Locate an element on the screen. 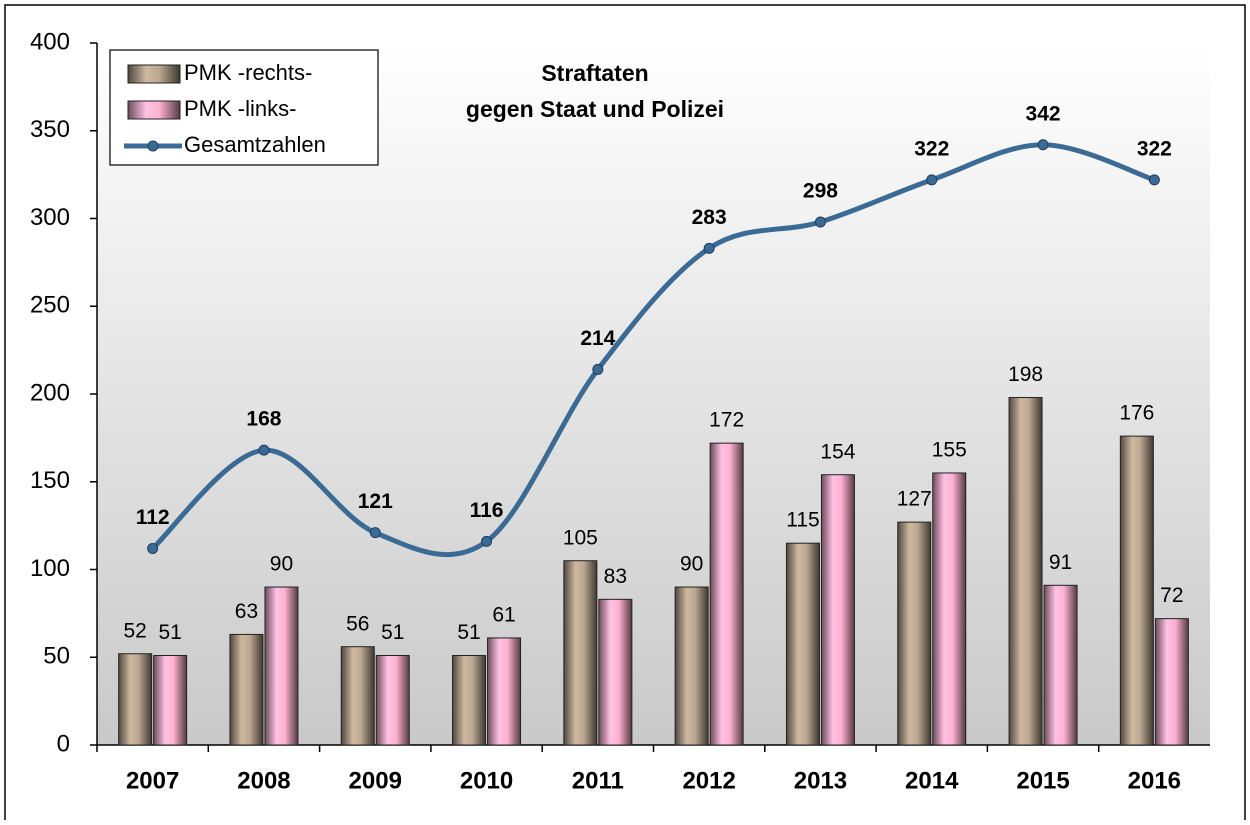 The width and height of the screenshot is (1250, 825). x-tick-label: 2010 is located at coordinates (486, 780).